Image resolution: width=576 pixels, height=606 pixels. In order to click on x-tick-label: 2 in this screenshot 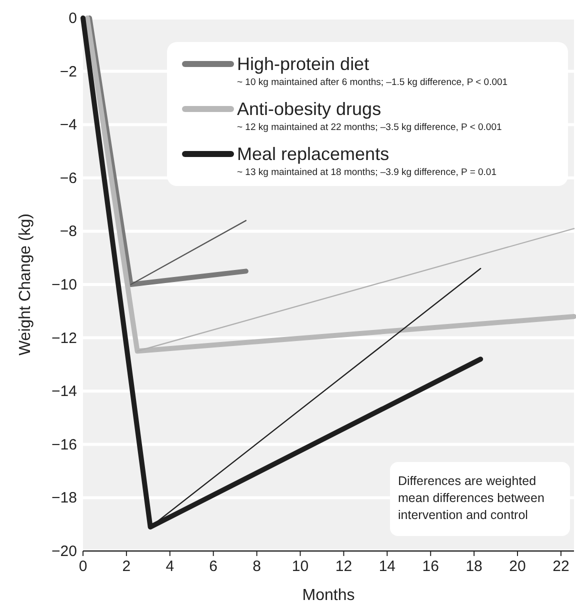, I will do `click(126, 566)`.